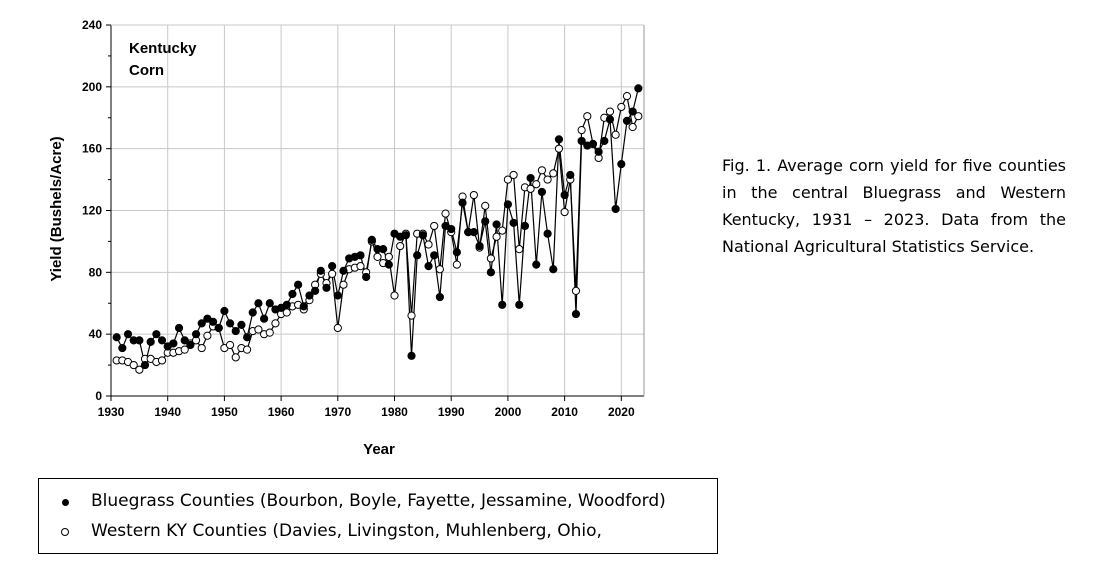  I want to click on x-tick-label: 2000, so click(508, 412).